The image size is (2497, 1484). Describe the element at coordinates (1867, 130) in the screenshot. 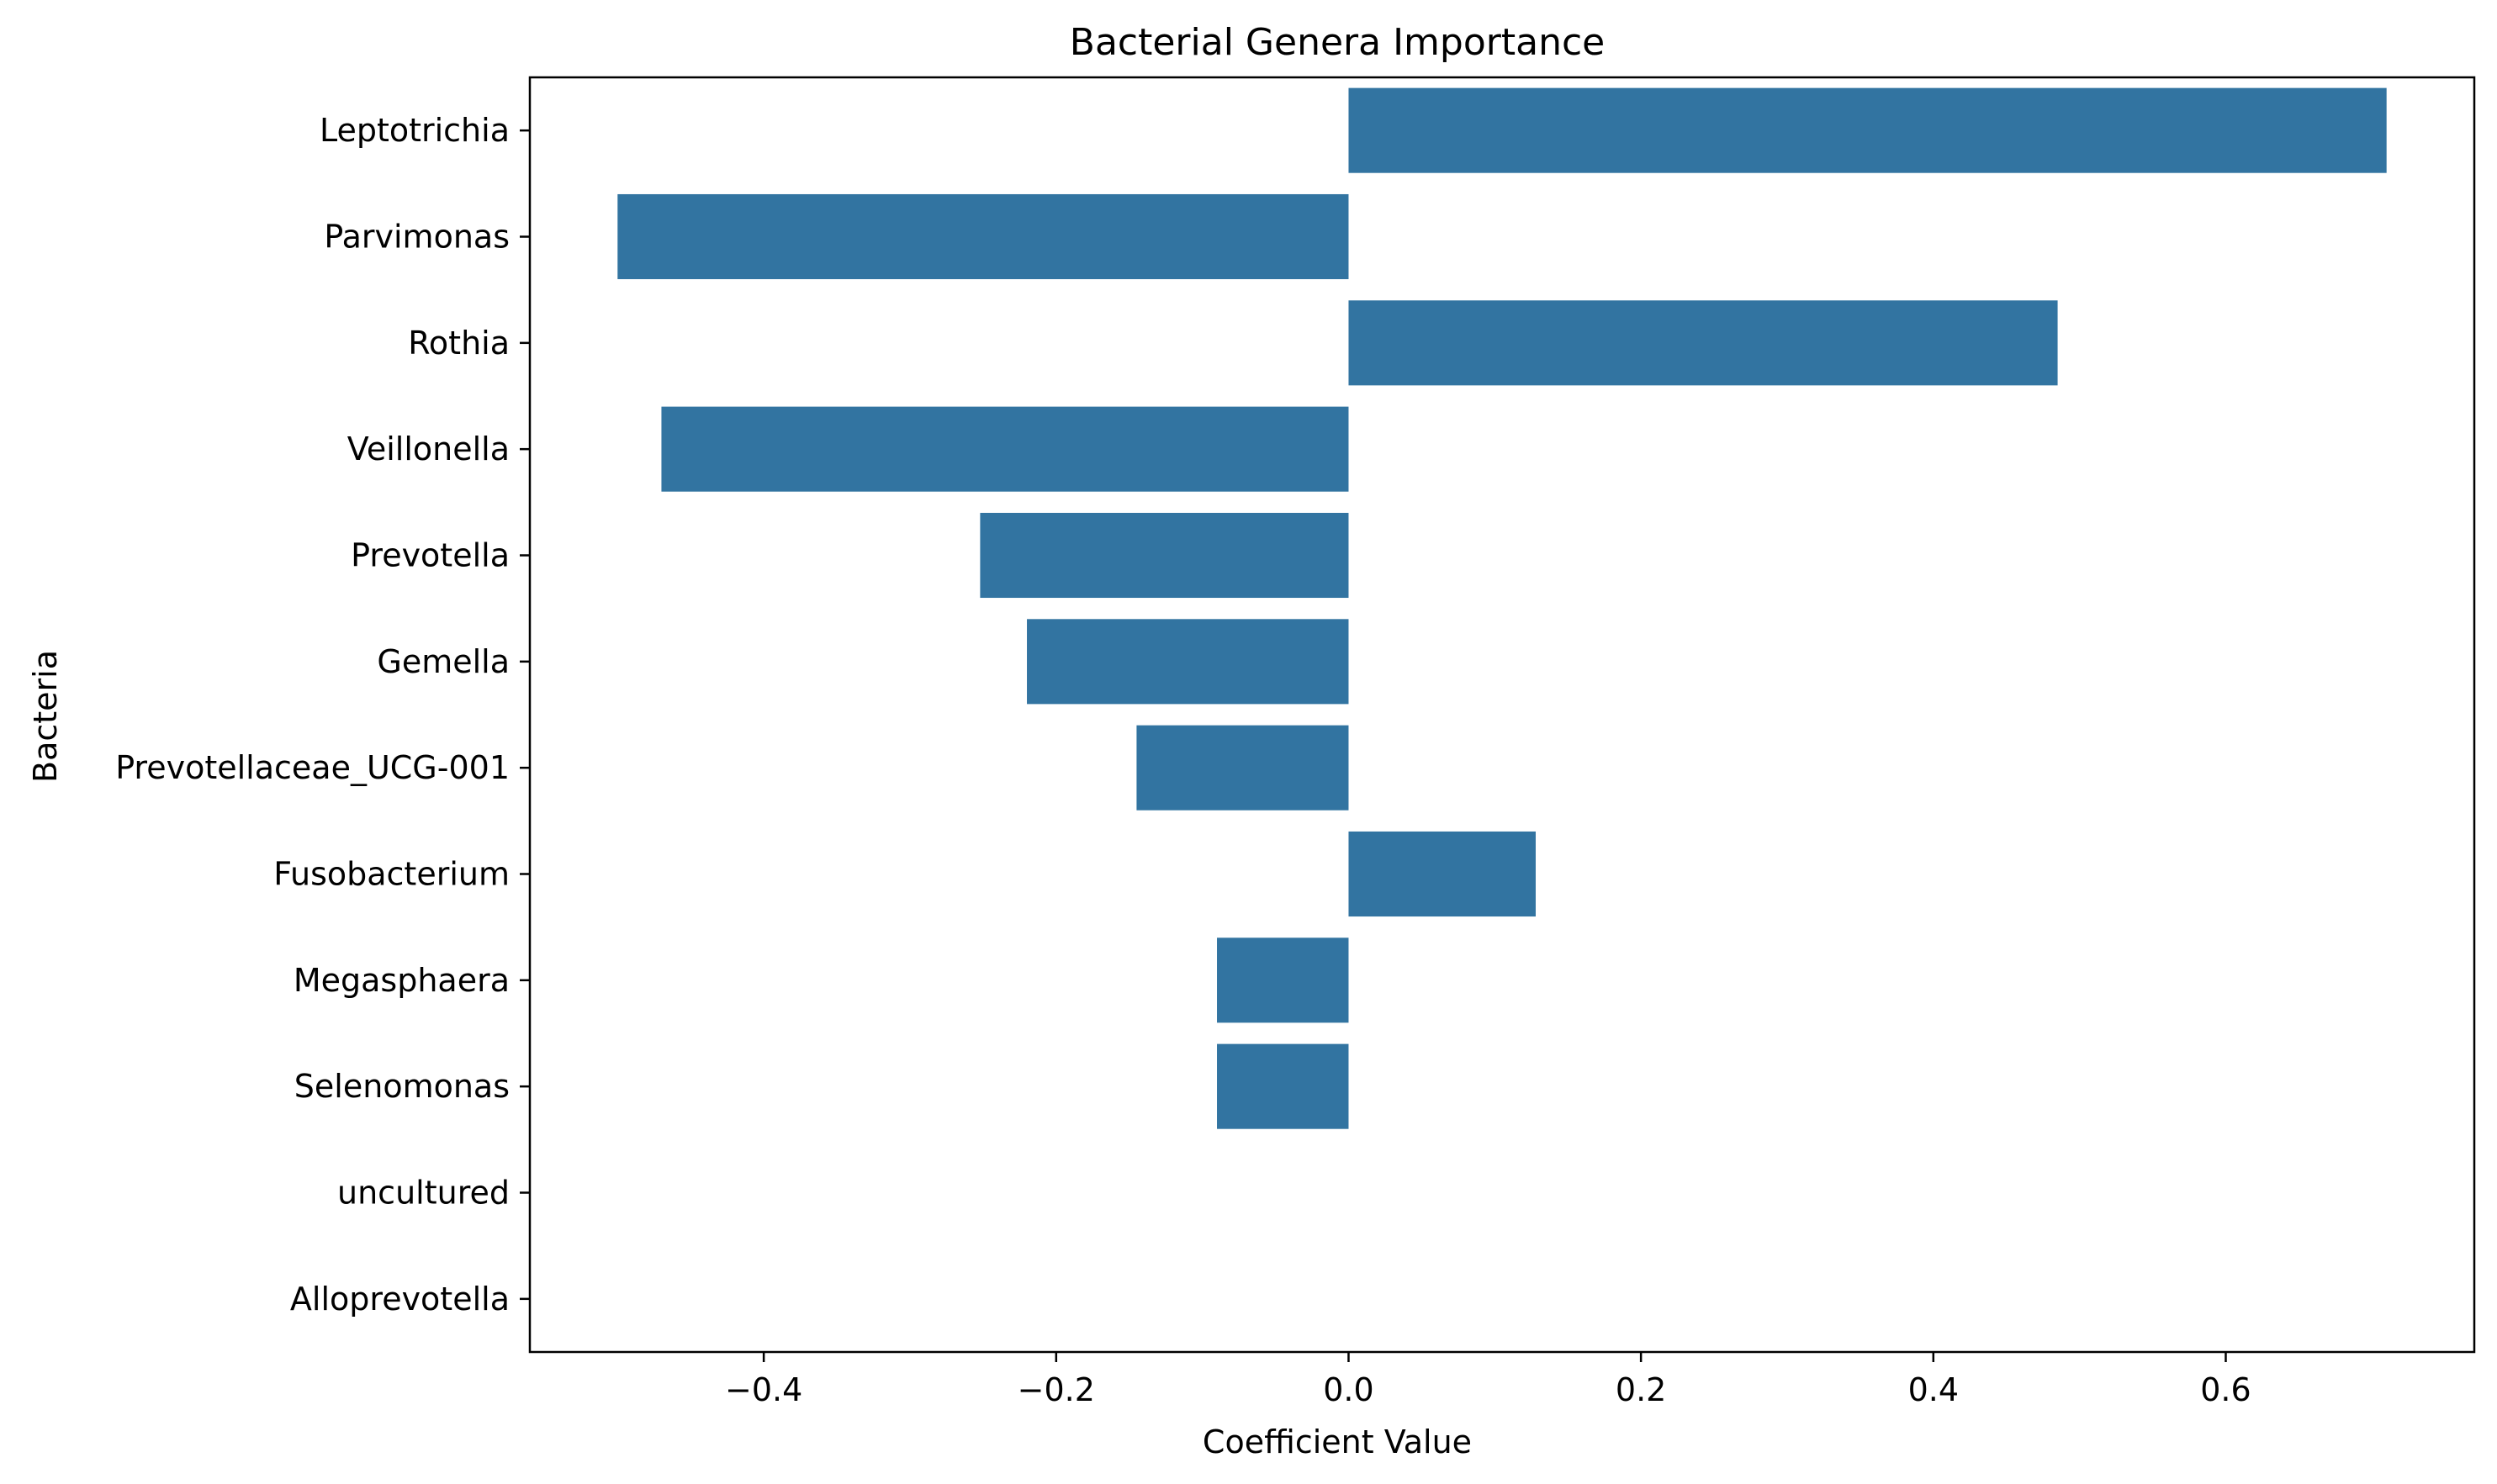

I see `bar-leptotrichia` at that location.